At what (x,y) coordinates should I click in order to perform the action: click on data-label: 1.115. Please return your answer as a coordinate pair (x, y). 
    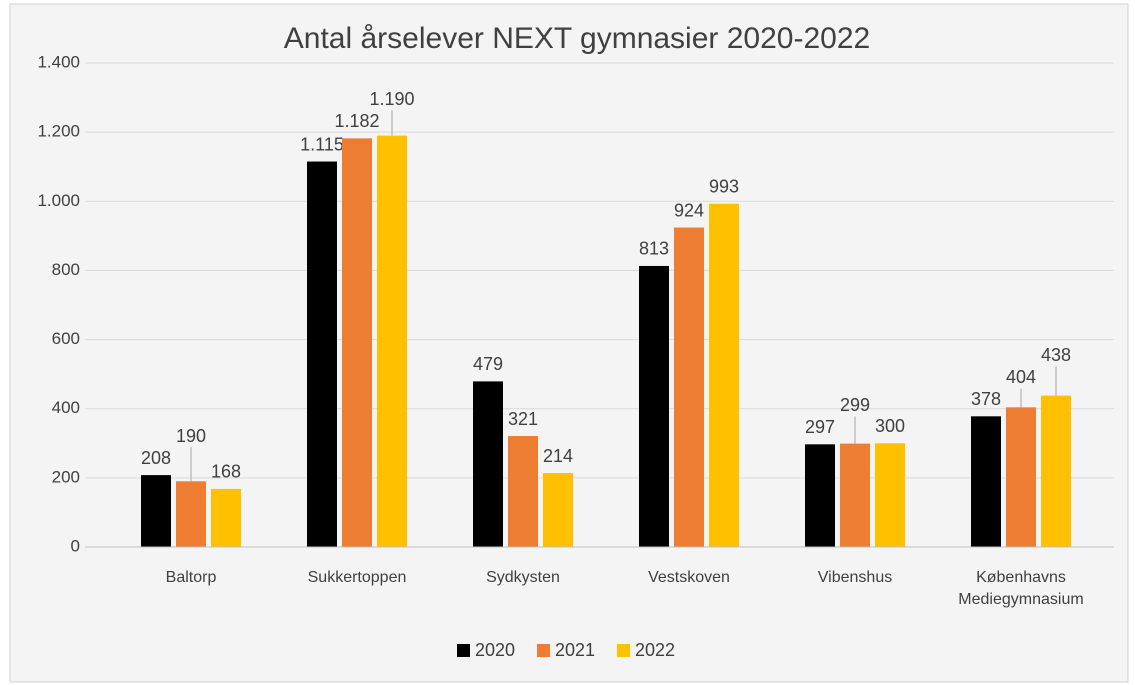
    Looking at the image, I should click on (322, 144).